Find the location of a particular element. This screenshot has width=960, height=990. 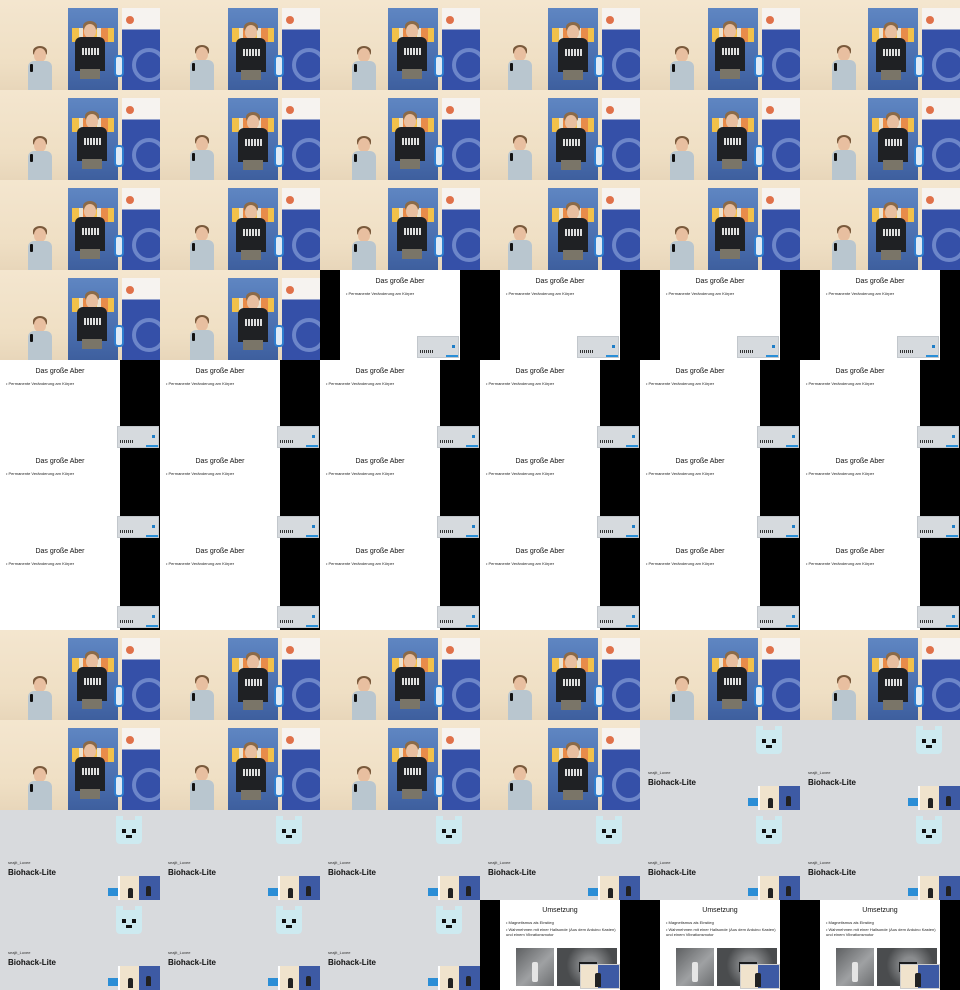

slide-bullet: • Magnetismus als Einstieg is located at coordinates (850, 922).